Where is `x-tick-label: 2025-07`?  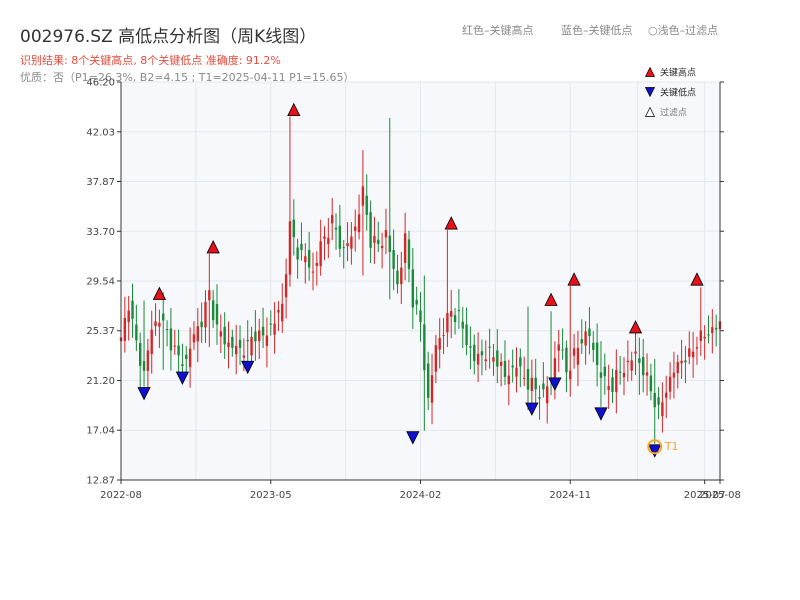 x-tick-label: 2025-07 is located at coordinates (705, 495).